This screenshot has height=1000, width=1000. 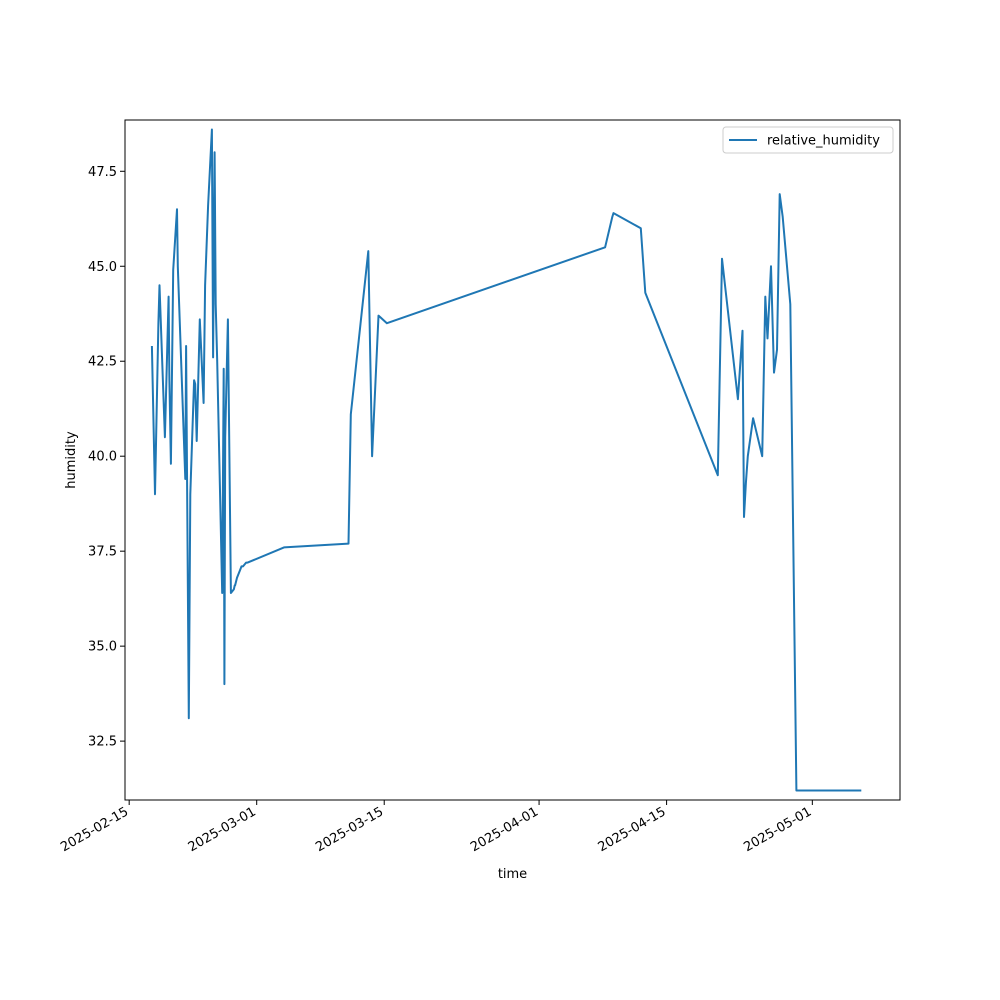 What do you see at coordinates (512, 874) in the screenshot?
I see `x-axis-title: time` at bounding box center [512, 874].